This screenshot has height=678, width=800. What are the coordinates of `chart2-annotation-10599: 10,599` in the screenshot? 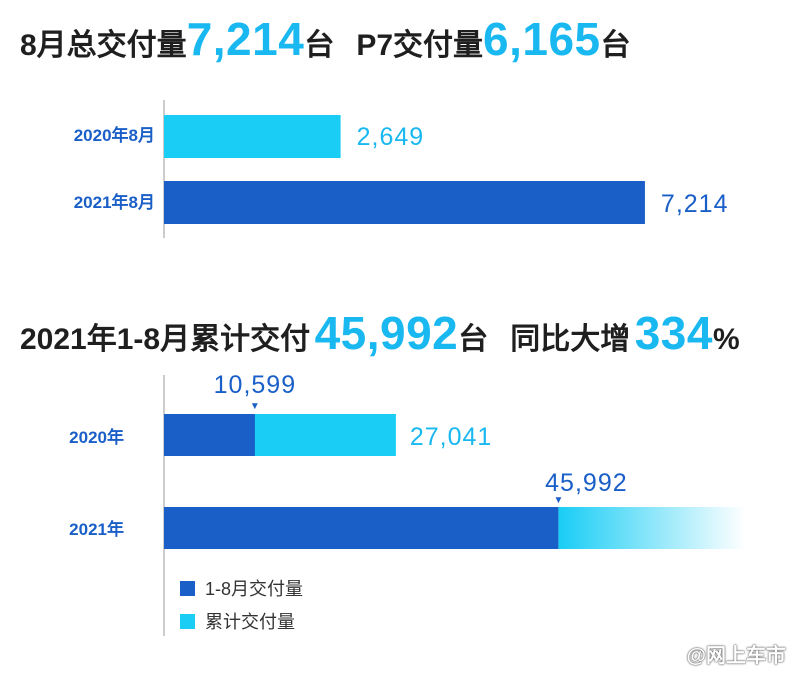 It's located at (255, 385).